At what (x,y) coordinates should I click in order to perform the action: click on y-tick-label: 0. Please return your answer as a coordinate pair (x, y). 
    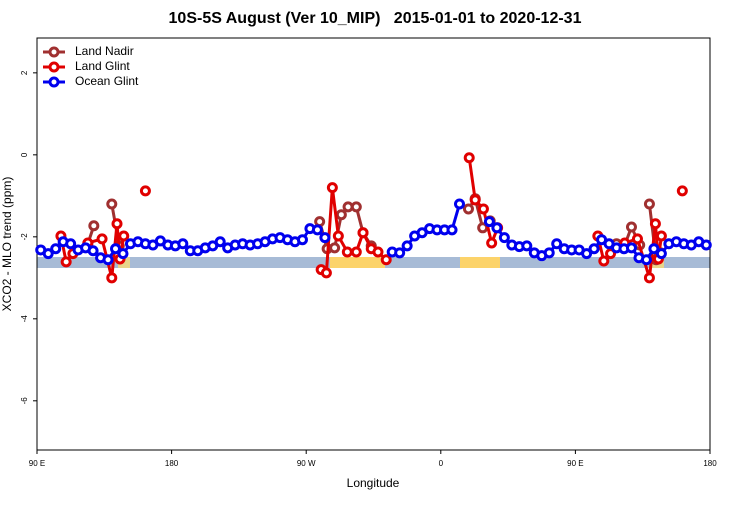
    Looking at the image, I should click on (24, 154).